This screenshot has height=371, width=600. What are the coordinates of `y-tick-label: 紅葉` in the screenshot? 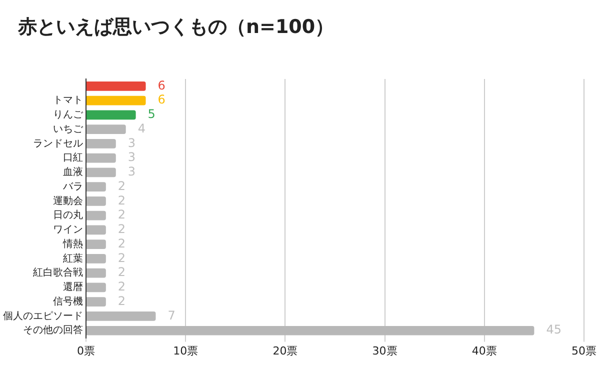 It's located at (73, 258).